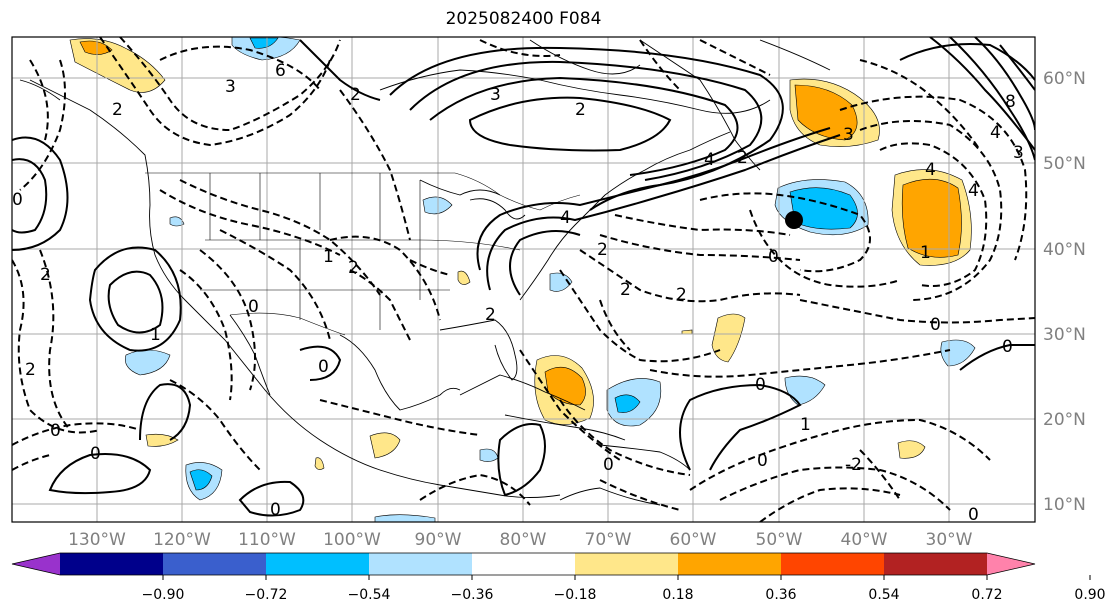 The image size is (1105, 615). Describe the element at coordinates (1089, 595) in the screenshot. I see `colorbar-tick-label: 0.90` at that location.